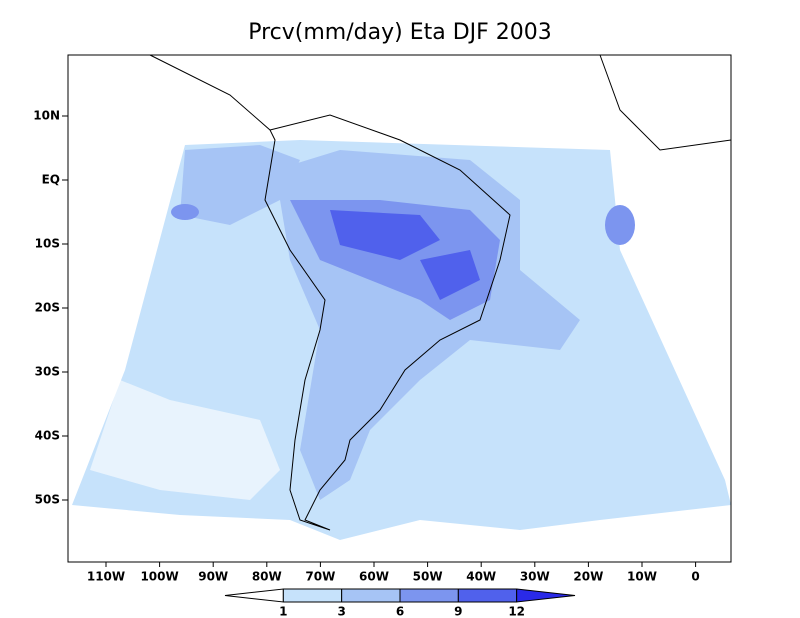 This screenshot has height=618, width=800. What do you see at coordinates (458, 611) in the screenshot?
I see `colorbar-label: 9` at bounding box center [458, 611].